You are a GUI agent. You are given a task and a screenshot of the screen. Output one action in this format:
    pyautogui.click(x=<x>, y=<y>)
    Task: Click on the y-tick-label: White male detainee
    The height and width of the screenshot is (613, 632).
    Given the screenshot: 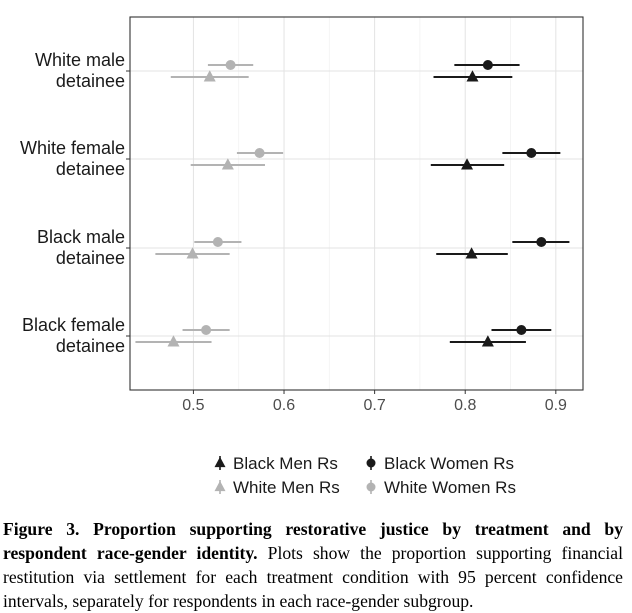 What is the action you would take?
    pyautogui.click(x=80, y=70)
    